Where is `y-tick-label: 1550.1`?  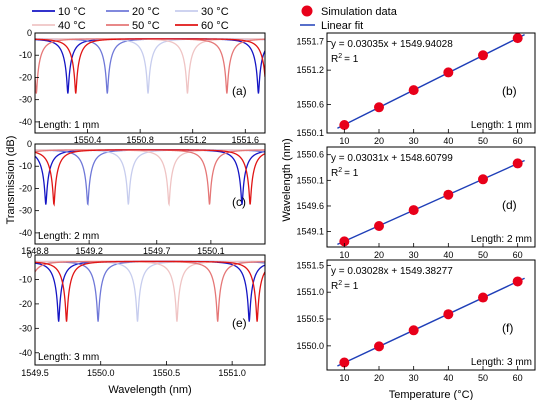 y-tick-label: 1550.1 is located at coordinates (310, 180).